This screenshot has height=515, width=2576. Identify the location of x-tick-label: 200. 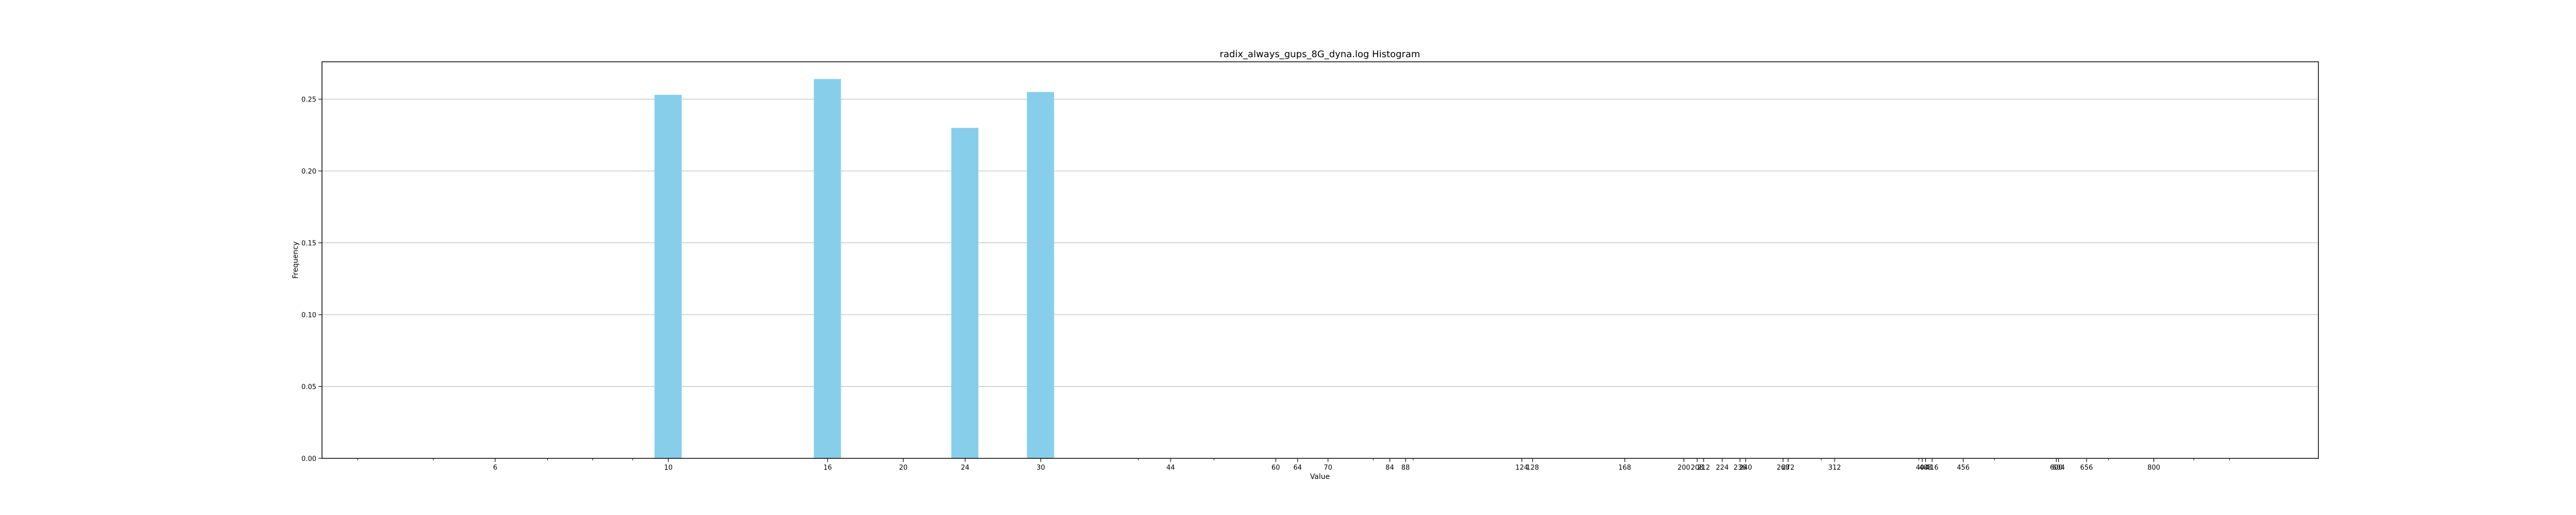
(1683, 468).